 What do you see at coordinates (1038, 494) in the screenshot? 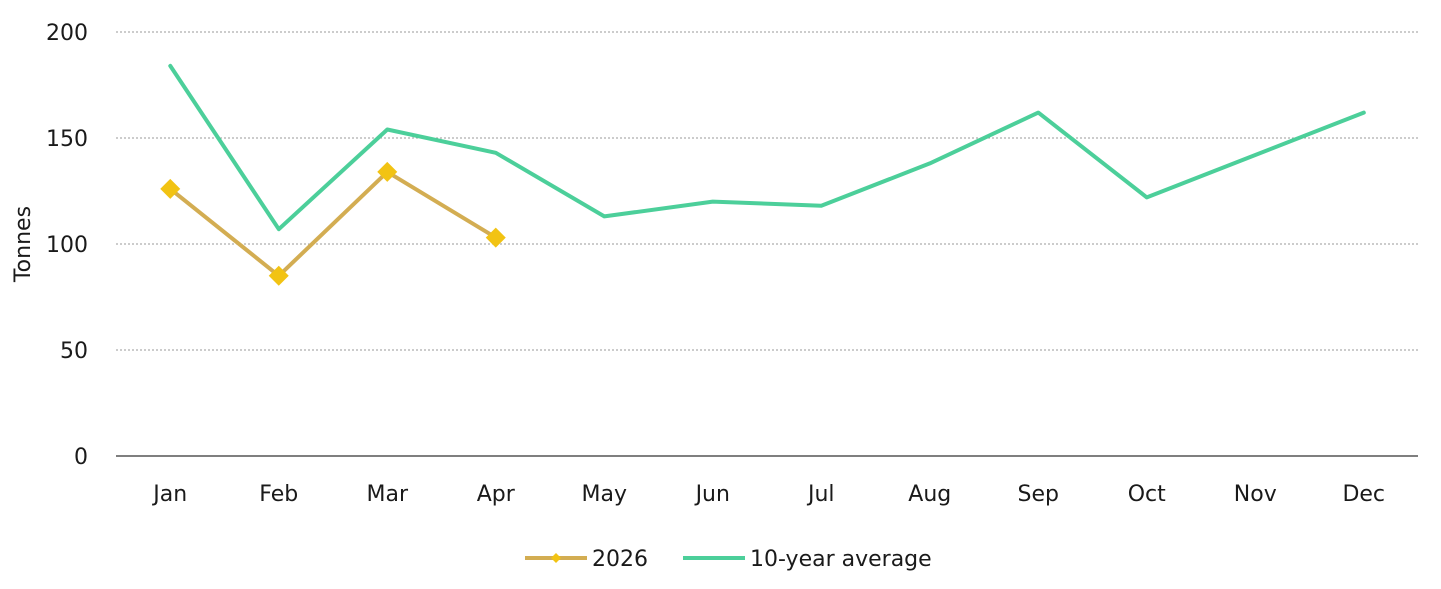
I see `x-tick-label: Sep` at bounding box center [1038, 494].